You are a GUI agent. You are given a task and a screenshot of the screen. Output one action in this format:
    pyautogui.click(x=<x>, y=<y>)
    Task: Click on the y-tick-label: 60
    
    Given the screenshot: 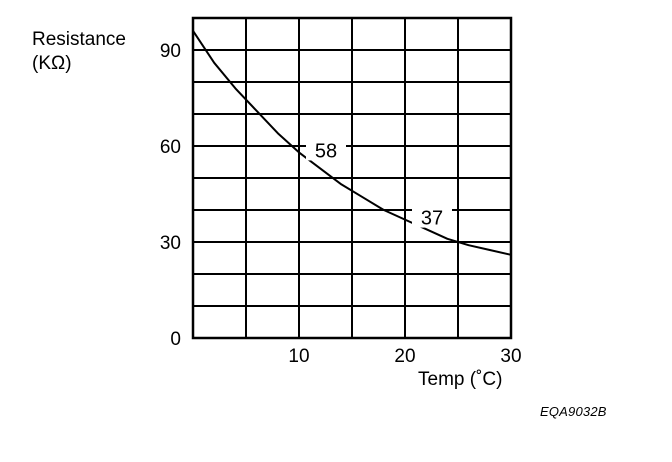 What is the action you would take?
    pyautogui.click(x=170, y=147)
    